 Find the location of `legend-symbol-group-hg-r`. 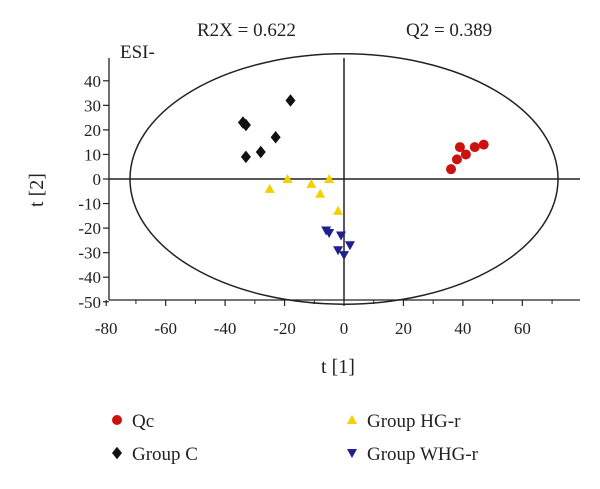

legend-symbol-group-hg-r is located at coordinates (352, 419).